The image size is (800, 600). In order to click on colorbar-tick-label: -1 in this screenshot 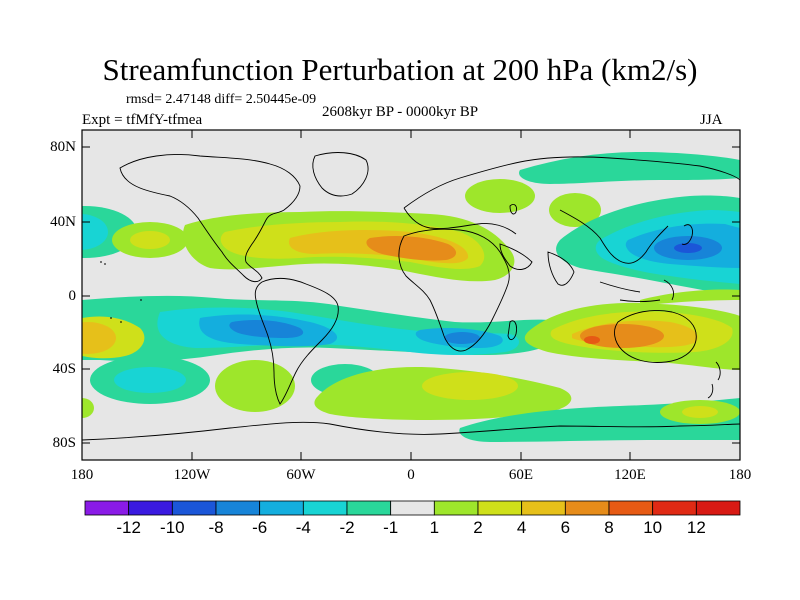, I will do `click(391, 527)`.